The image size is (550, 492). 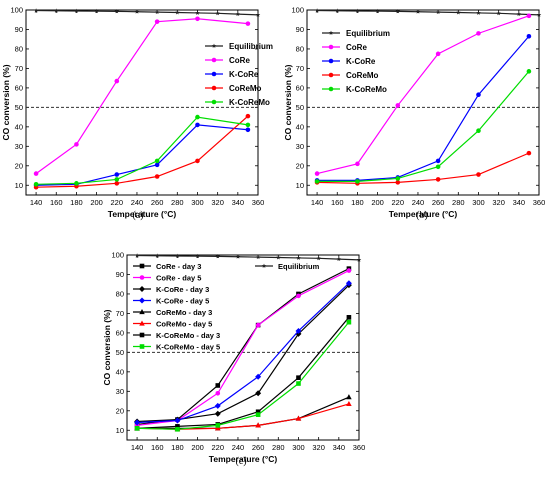 What do you see at coordinates (258, 447) in the screenshot?
I see `x-tick-label: 260` at bounding box center [258, 447].